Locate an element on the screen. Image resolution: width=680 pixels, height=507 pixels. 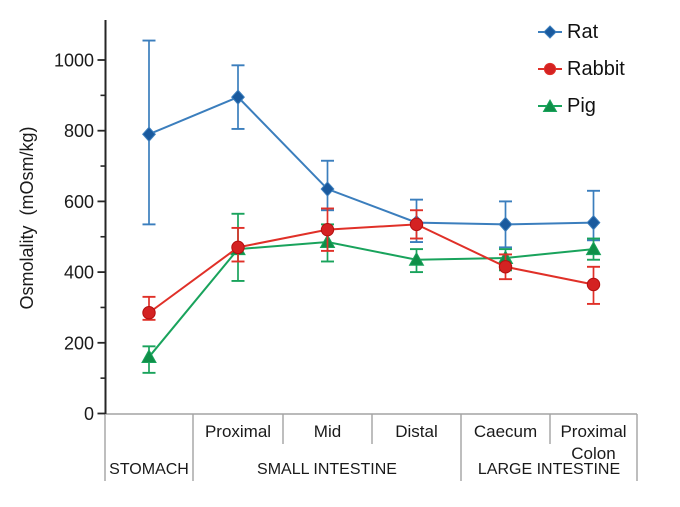
legend-item-rabbit: Rabbit is located at coordinates (581, 69).